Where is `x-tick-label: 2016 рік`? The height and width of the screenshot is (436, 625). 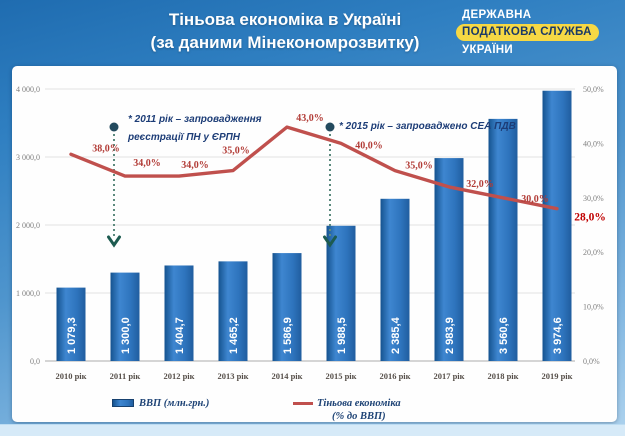 x-tick-label: 2016 рік is located at coordinates (394, 376).